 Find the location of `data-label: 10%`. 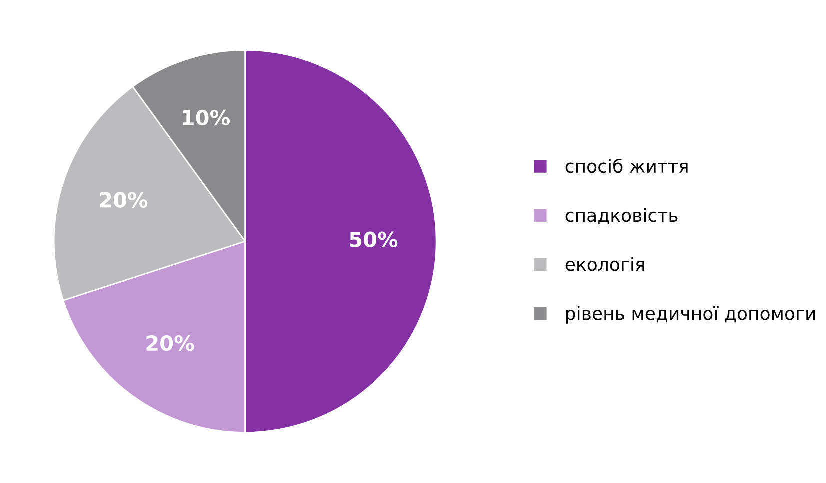

data-label: 10% is located at coordinates (206, 118).